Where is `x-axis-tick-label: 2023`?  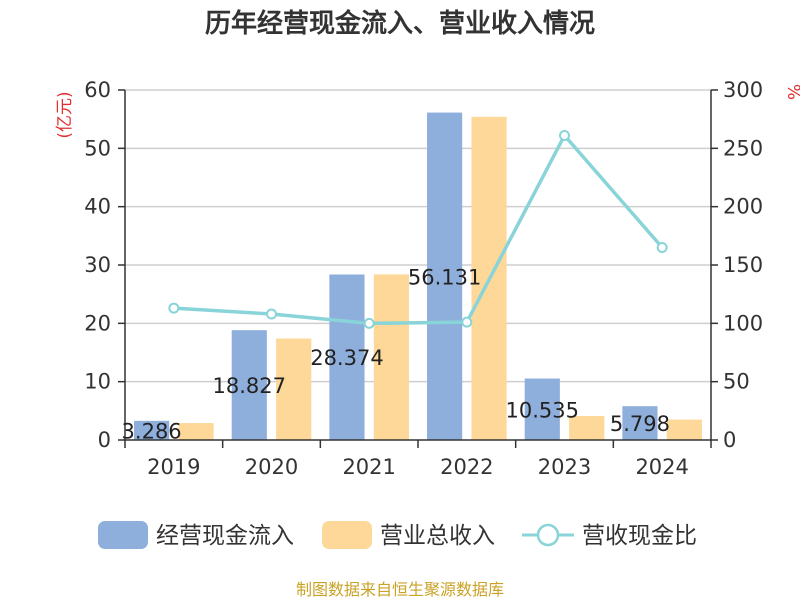 x-axis-tick-label: 2023 is located at coordinates (564, 467).